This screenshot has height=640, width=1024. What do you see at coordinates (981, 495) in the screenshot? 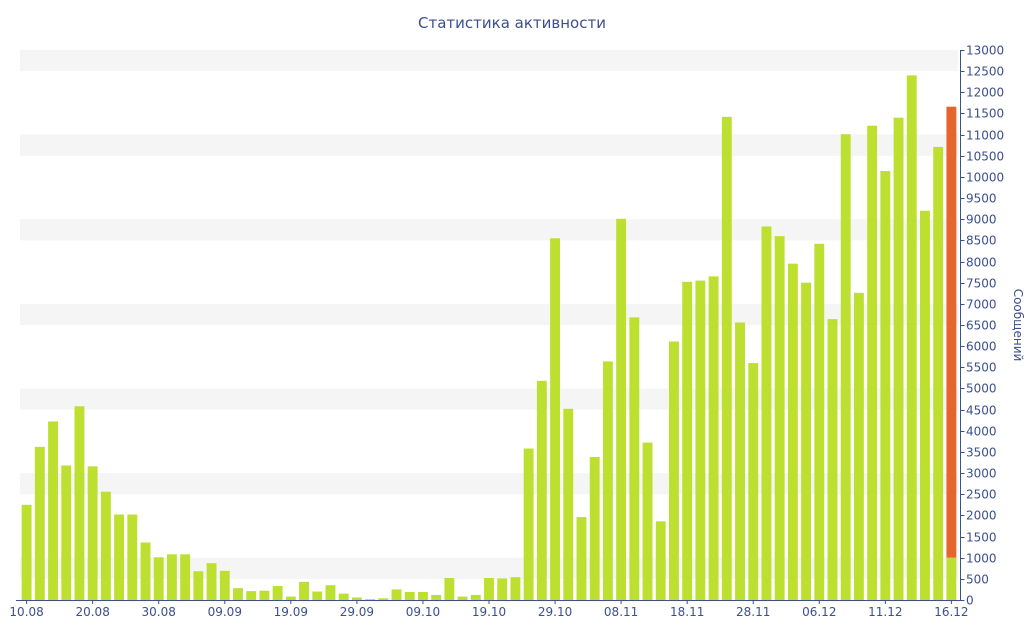
I see `y-tick-label: 2500` at bounding box center [981, 495].